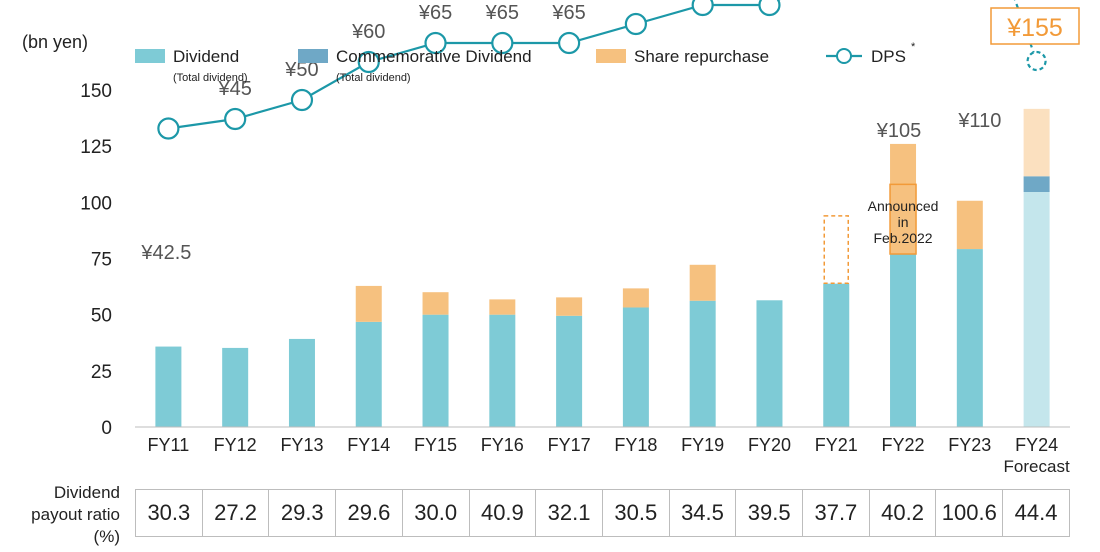  Describe the element at coordinates (101, 372) in the screenshot. I see `y-tick-label: 25` at that location.